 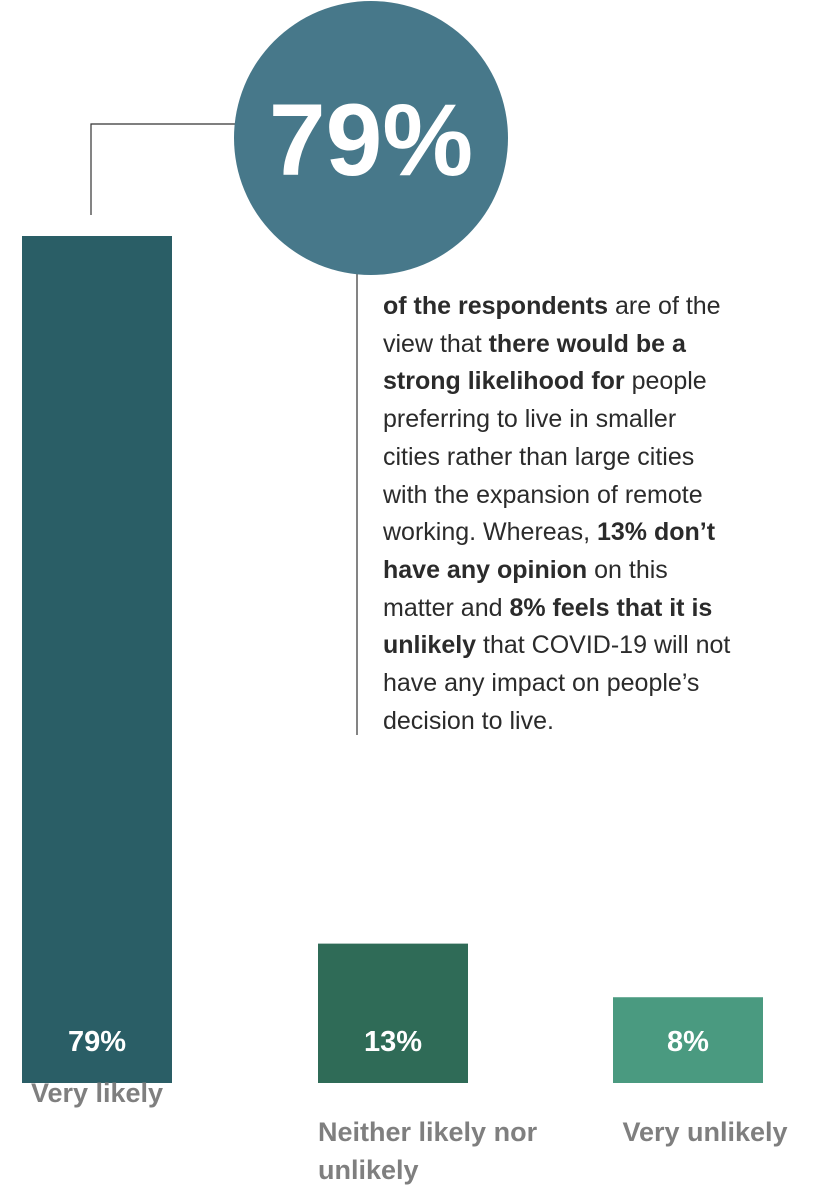 I want to click on description-line: preferring to live in smaller, so click(x=556, y=420).